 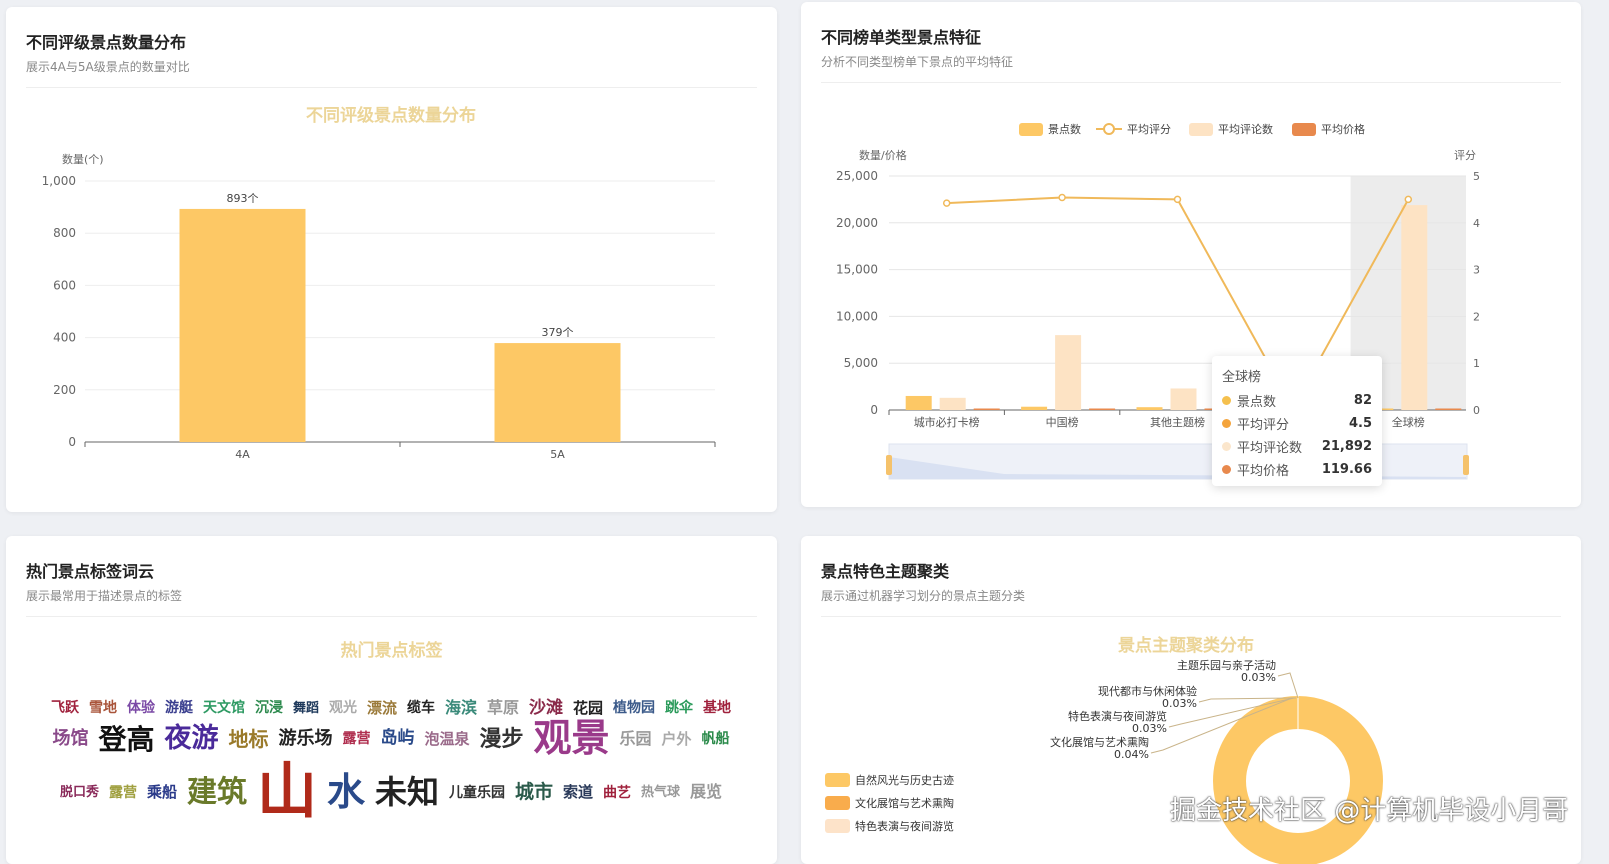 I want to click on y-right-tick-label: 1, so click(x=1476, y=363).